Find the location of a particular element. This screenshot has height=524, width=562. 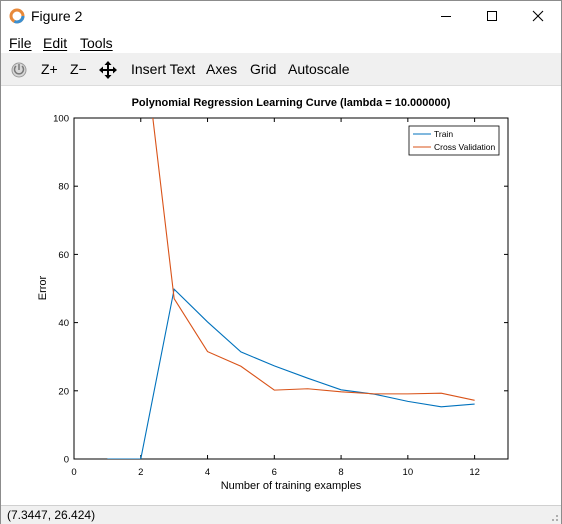

close-button is located at coordinates (538, 16).